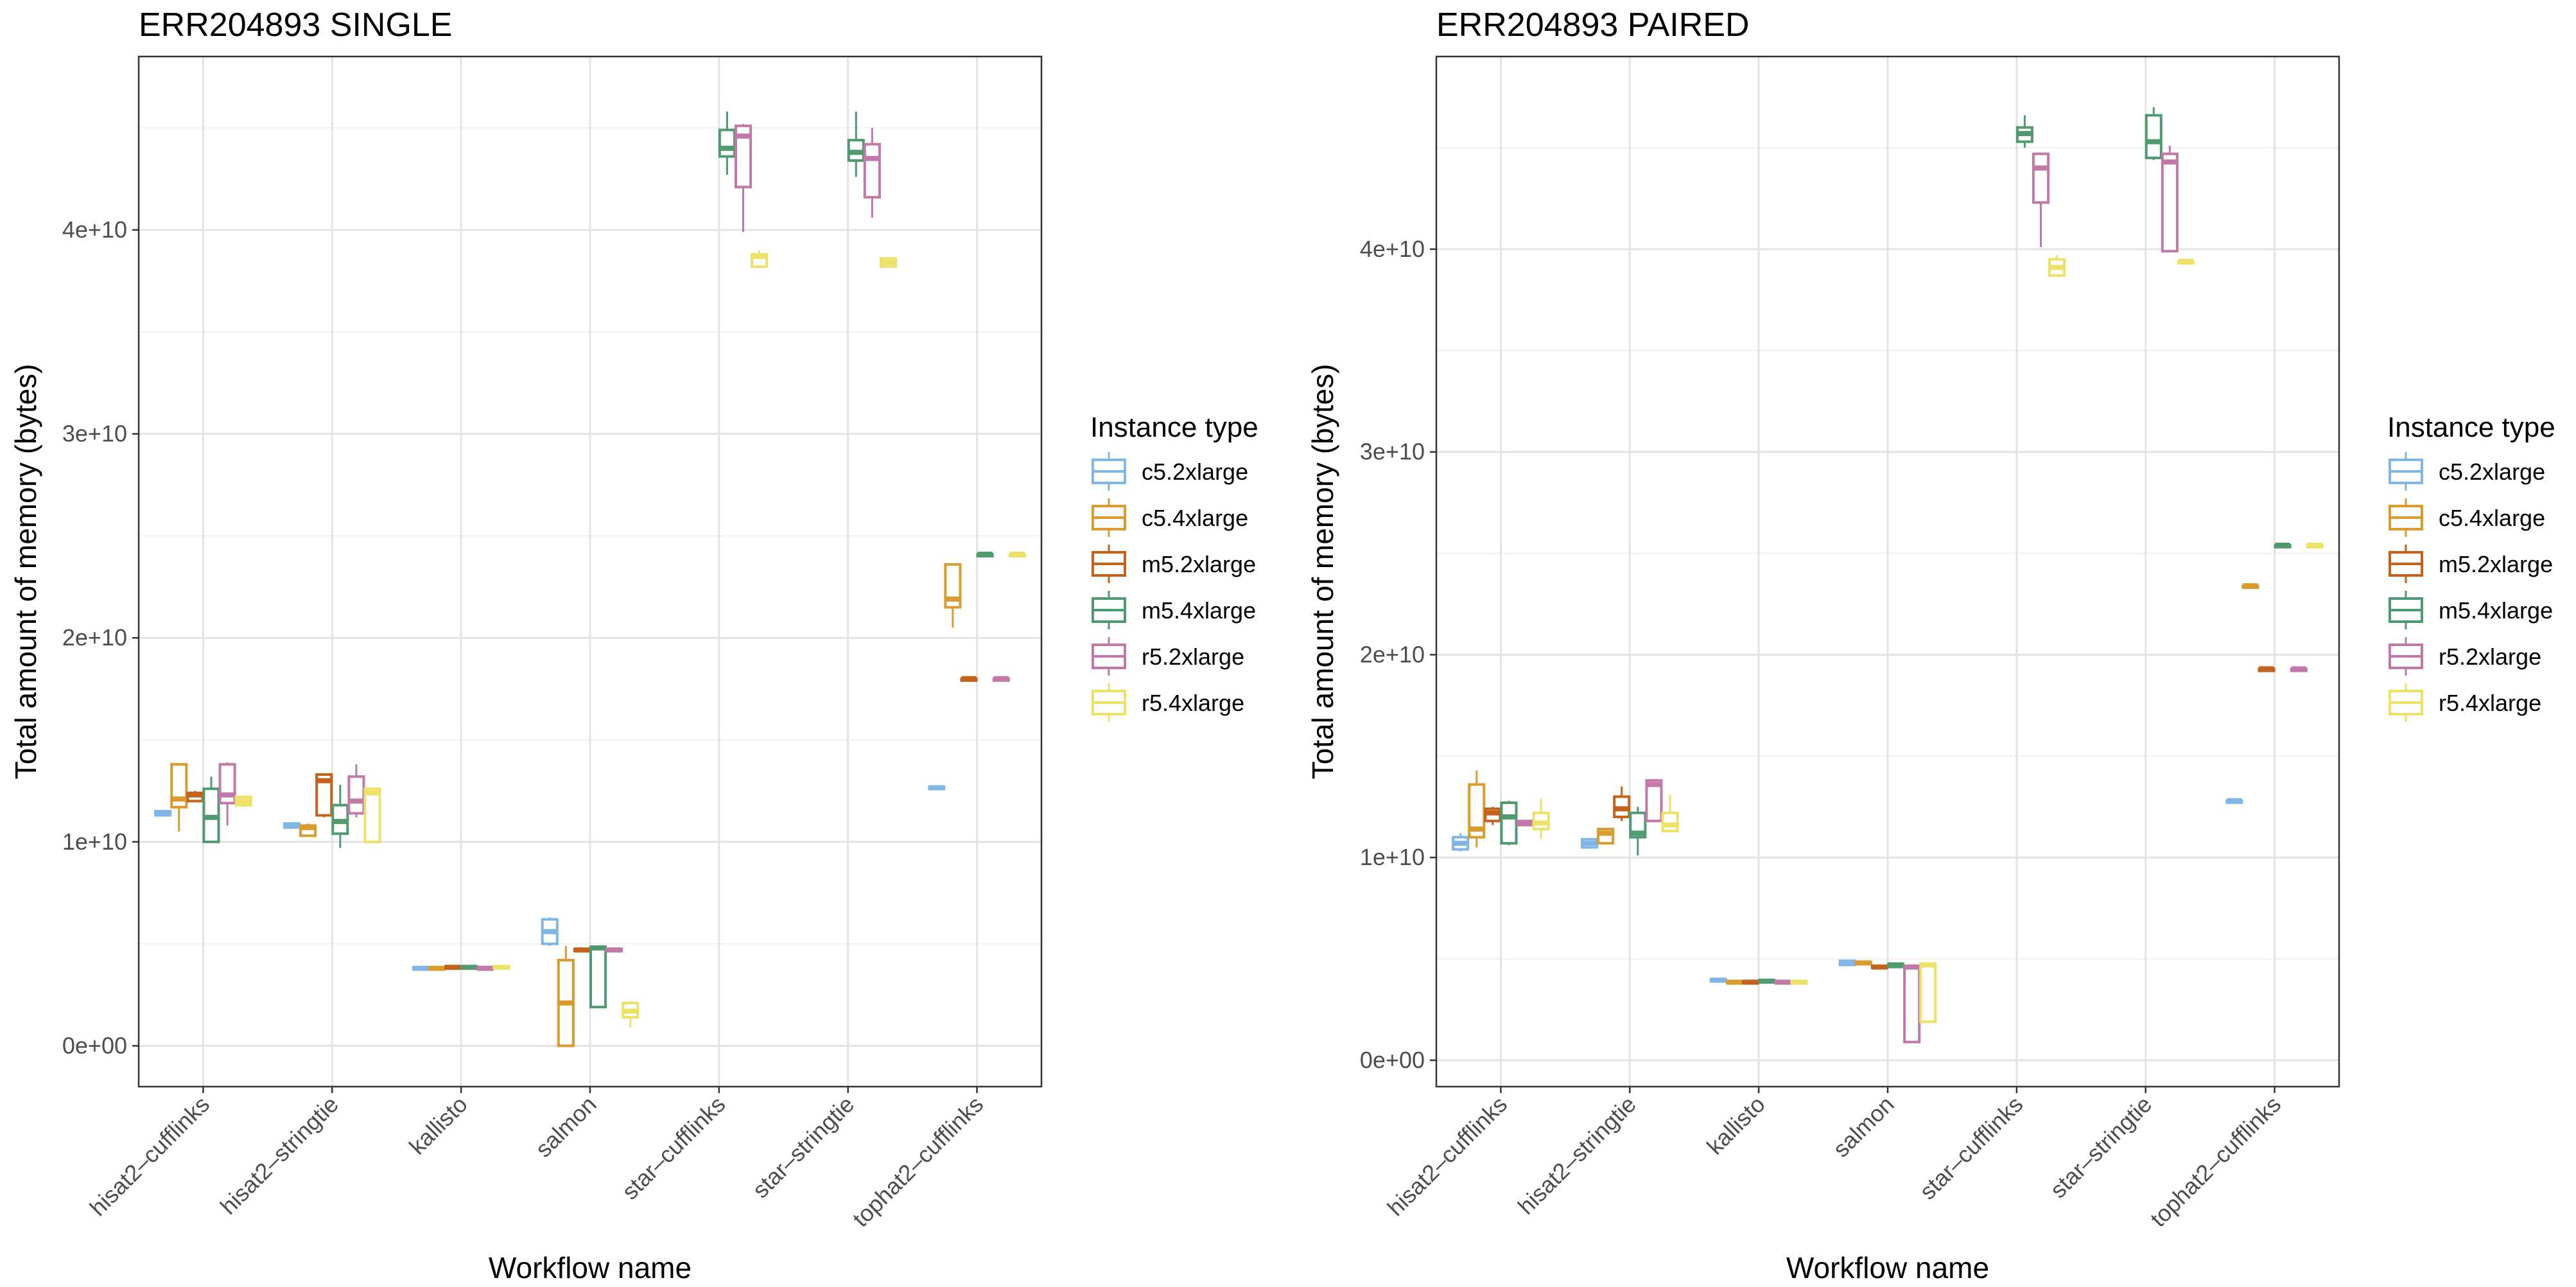 The width and height of the screenshot is (2576, 1287). What do you see at coordinates (25, 572) in the screenshot?
I see `y-axis-title: Total amount of memory (bytes)` at bounding box center [25, 572].